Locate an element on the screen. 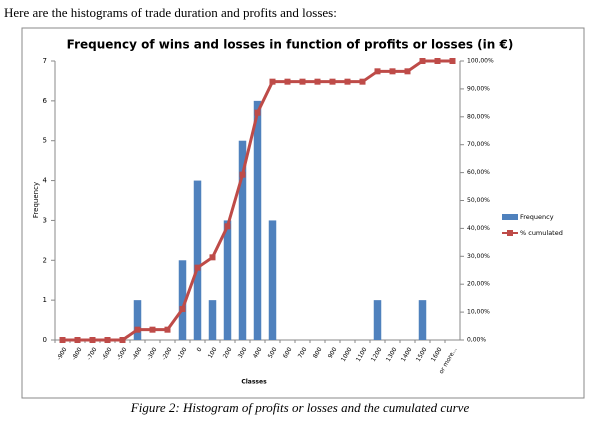 This screenshot has width=593, height=426. x-tick-label: 400 is located at coordinates (258, 353).